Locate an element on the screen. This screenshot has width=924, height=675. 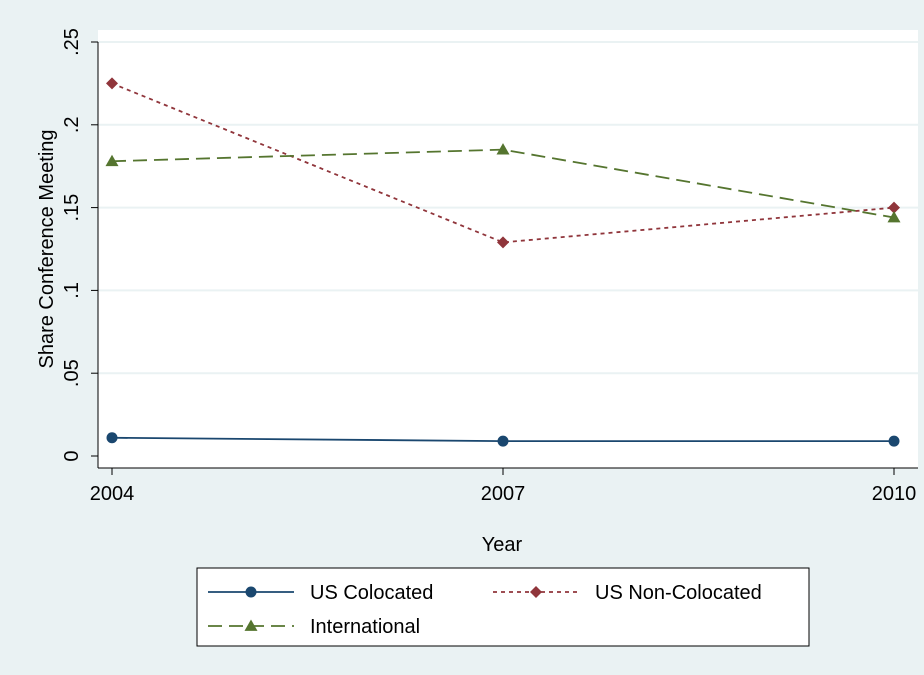
legend-item: US Colocated is located at coordinates (320, 593).